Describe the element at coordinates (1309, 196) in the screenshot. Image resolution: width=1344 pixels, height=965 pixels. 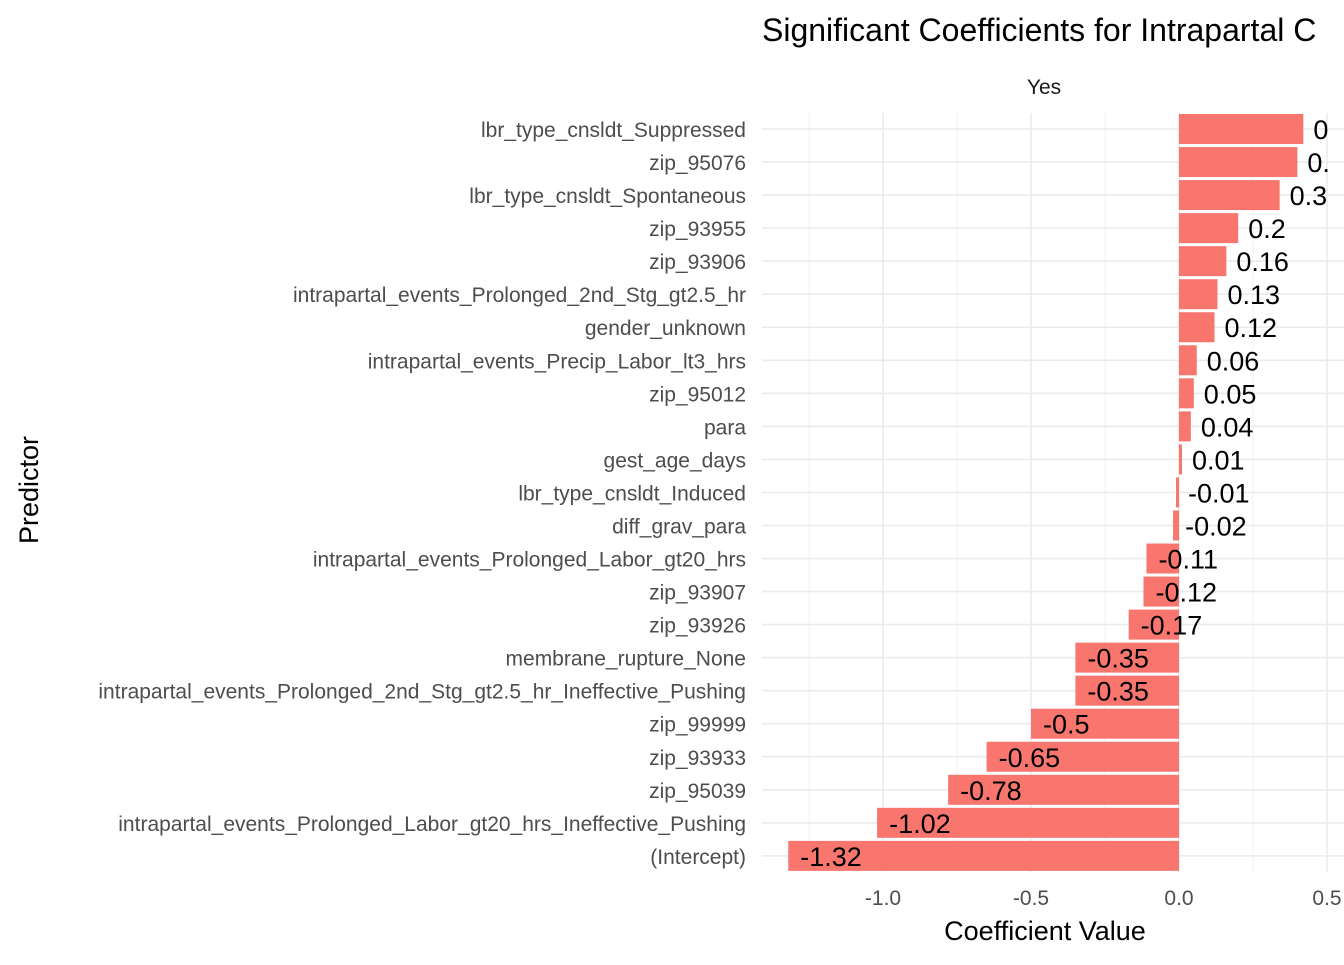
I see `data-label: 0.3` at that location.